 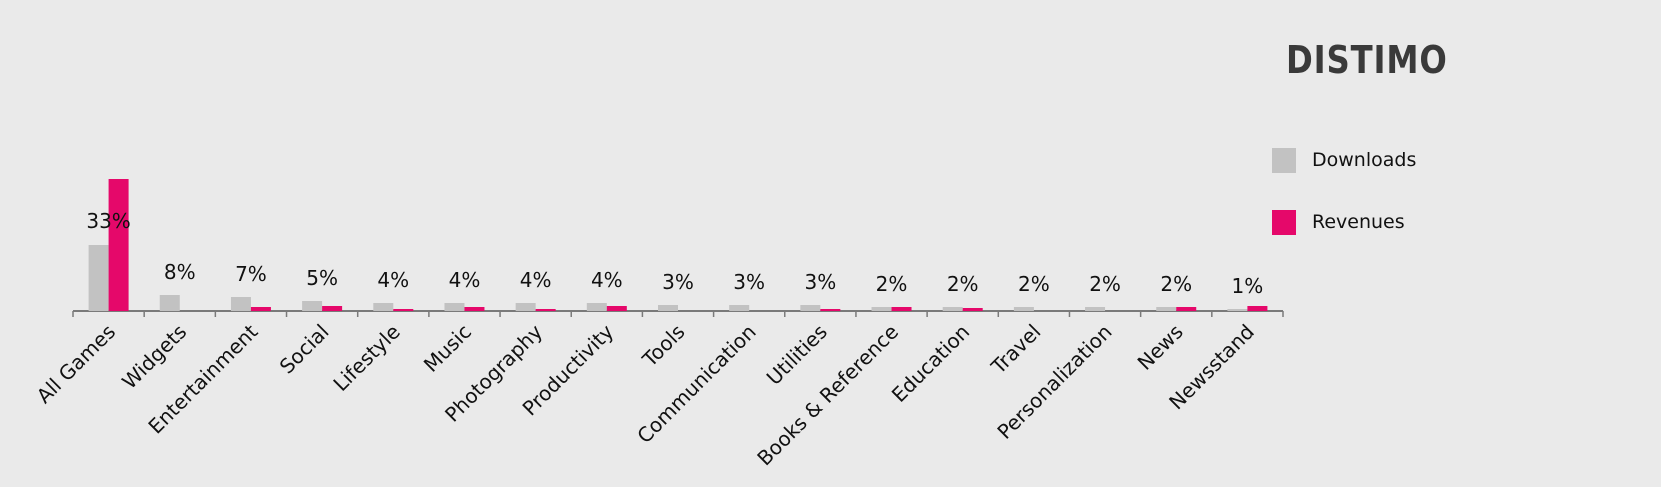 What do you see at coordinates (180, 272) in the screenshot?
I see `data-label: 8%` at bounding box center [180, 272].